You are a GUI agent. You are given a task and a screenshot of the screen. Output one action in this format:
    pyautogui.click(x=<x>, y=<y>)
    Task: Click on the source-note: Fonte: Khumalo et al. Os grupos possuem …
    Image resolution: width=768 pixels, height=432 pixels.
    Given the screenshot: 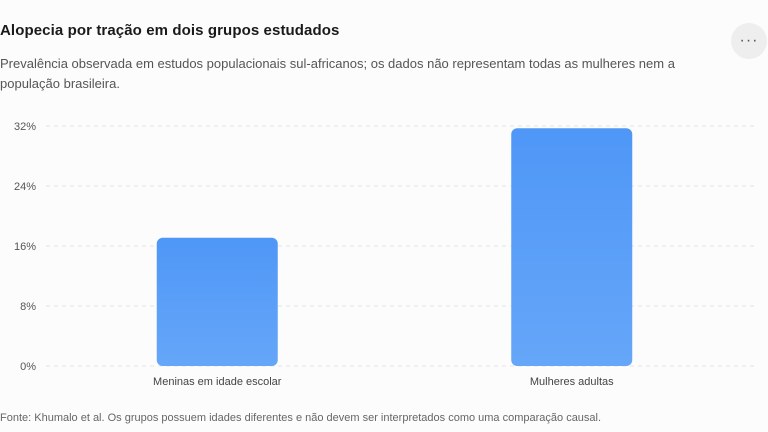 What is the action you would take?
    pyautogui.click(x=301, y=418)
    